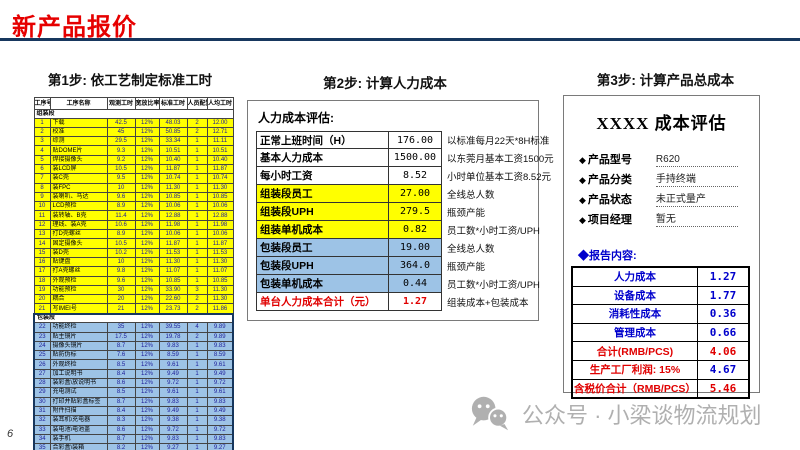  Describe the element at coordinates (220, 225) in the screenshot. I see `process-value: 11.98` at that location.